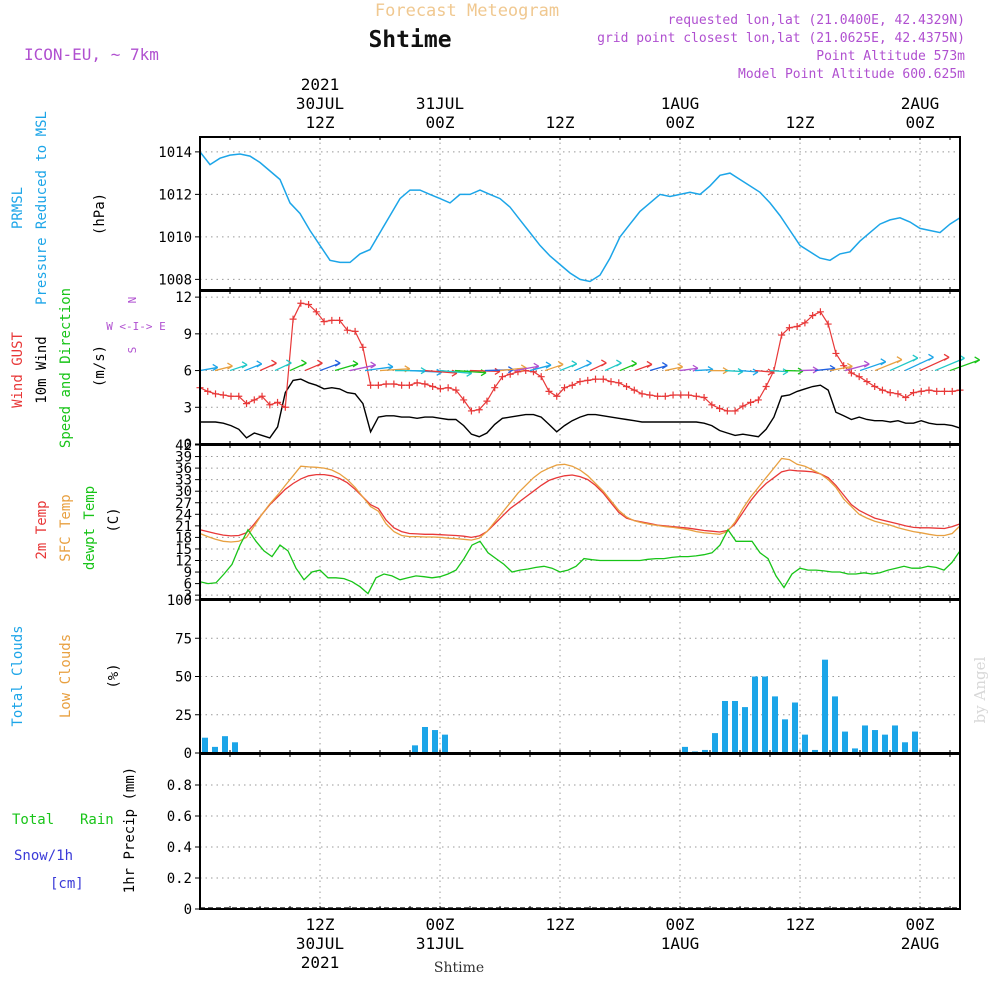 Image resolution: width=1000 pixels, height=1000 pixels. I want to click on y-tick-label: 12, so click(183, 562).